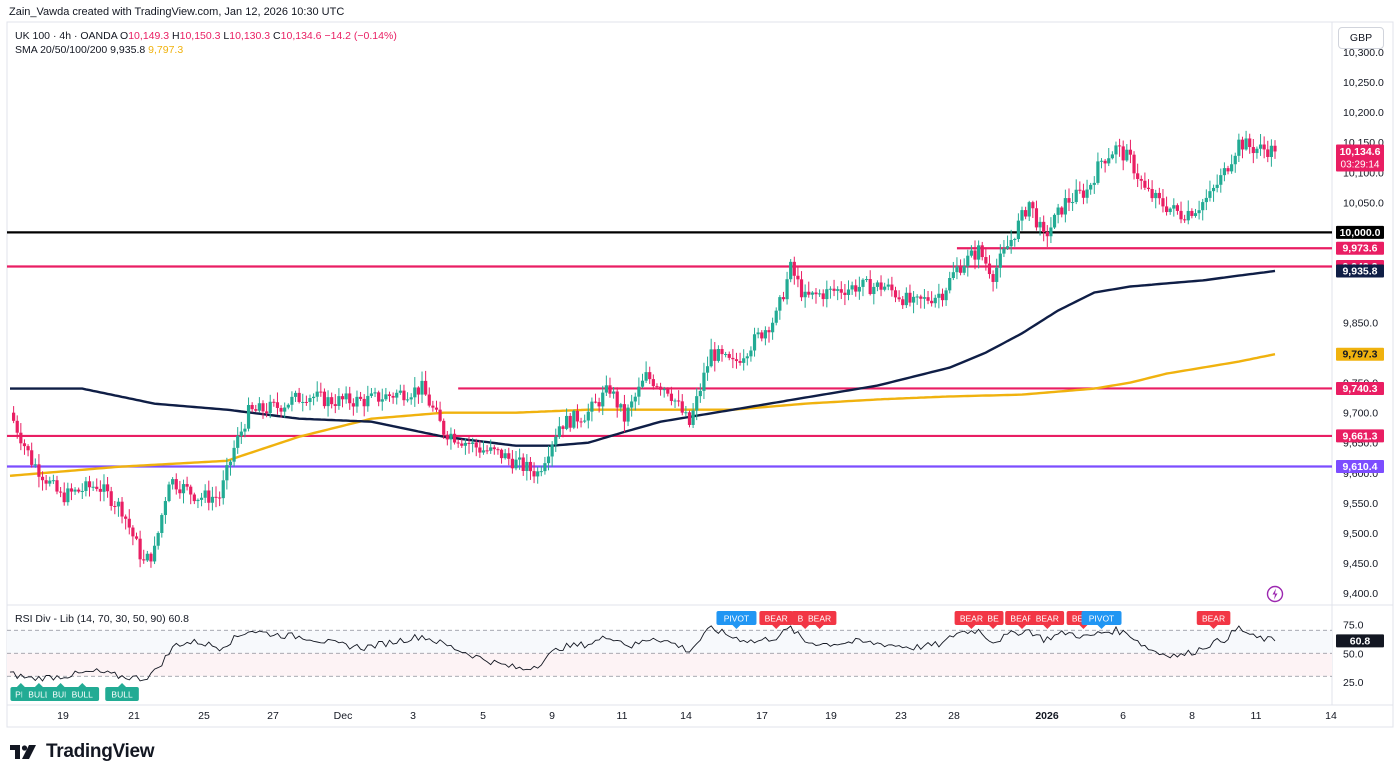 The image size is (1400, 778). Describe the element at coordinates (1360, 152) in the screenshot. I see `last-price-label: 10,134.6` at that location.